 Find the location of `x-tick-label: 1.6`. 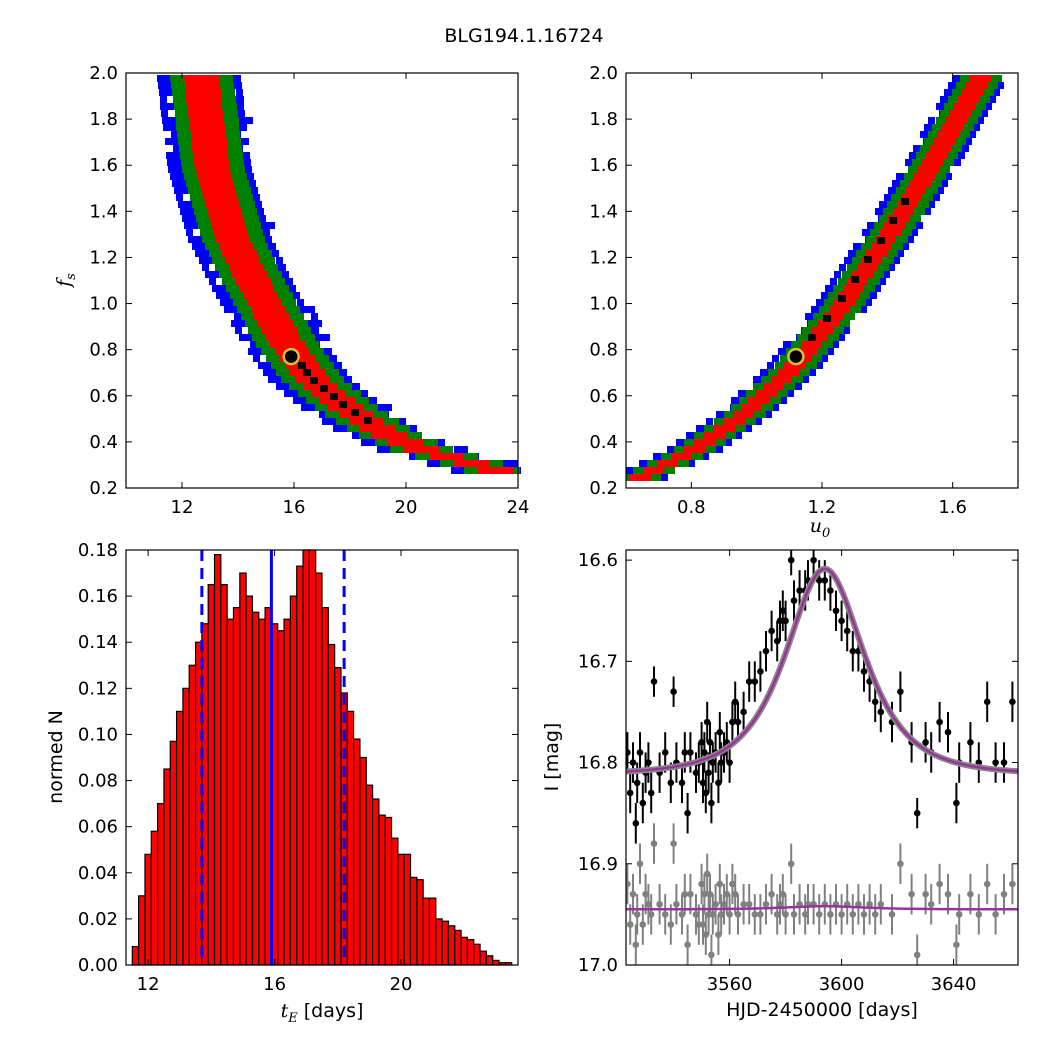

x-tick-label: 1.6 is located at coordinates (952, 507).